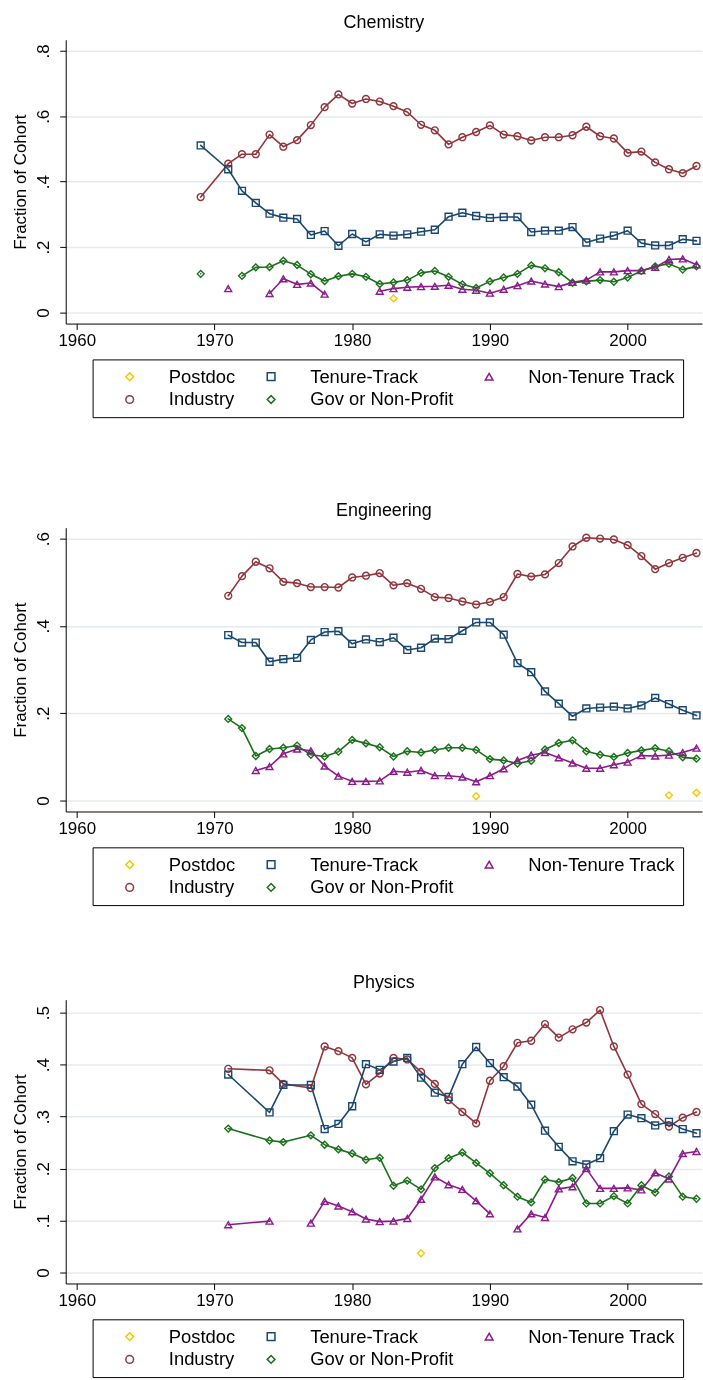 This screenshot has width=703, height=1380. What do you see at coordinates (44, 313) in the screenshot?
I see `y-tick-label: 0` at bounding box center [44, 313].